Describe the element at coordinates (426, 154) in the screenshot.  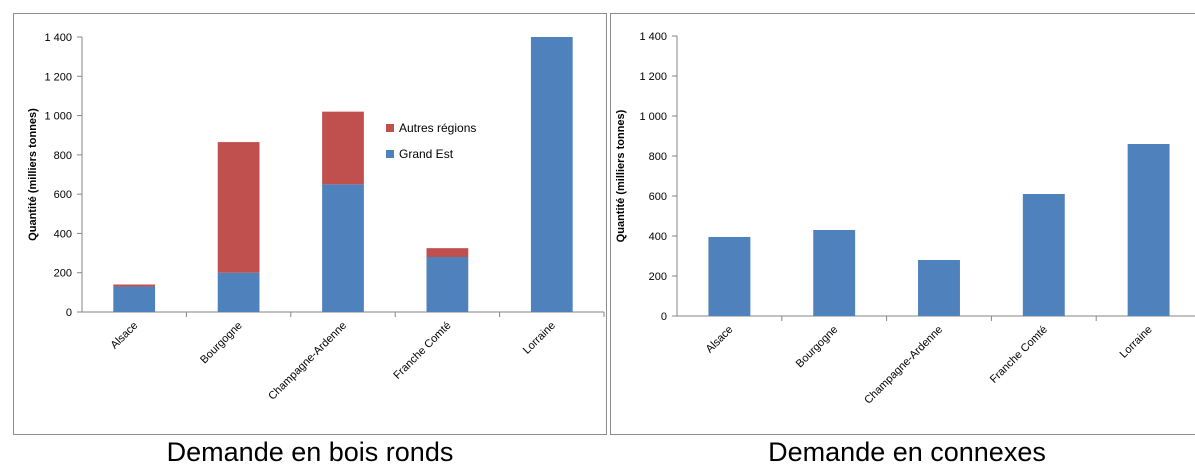
I see `legend-label-grand-est: Grand Est` at that location.